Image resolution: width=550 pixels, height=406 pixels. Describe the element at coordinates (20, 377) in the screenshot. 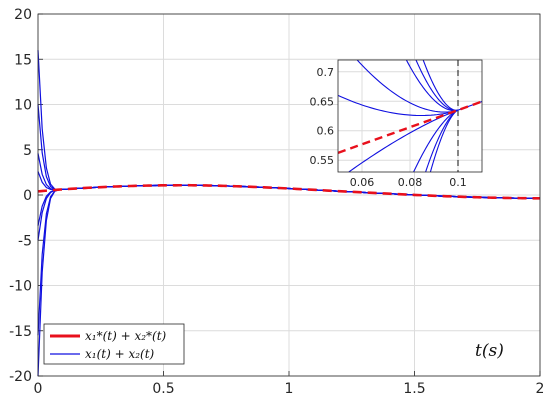

I see `y-tick-label: -20` at that location.